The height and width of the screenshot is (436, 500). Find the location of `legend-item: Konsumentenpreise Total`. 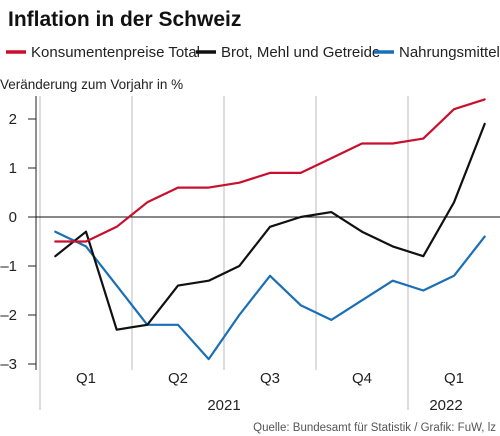

legend-item: Konsumentenpreise Total is located at coordinates (103, 52).